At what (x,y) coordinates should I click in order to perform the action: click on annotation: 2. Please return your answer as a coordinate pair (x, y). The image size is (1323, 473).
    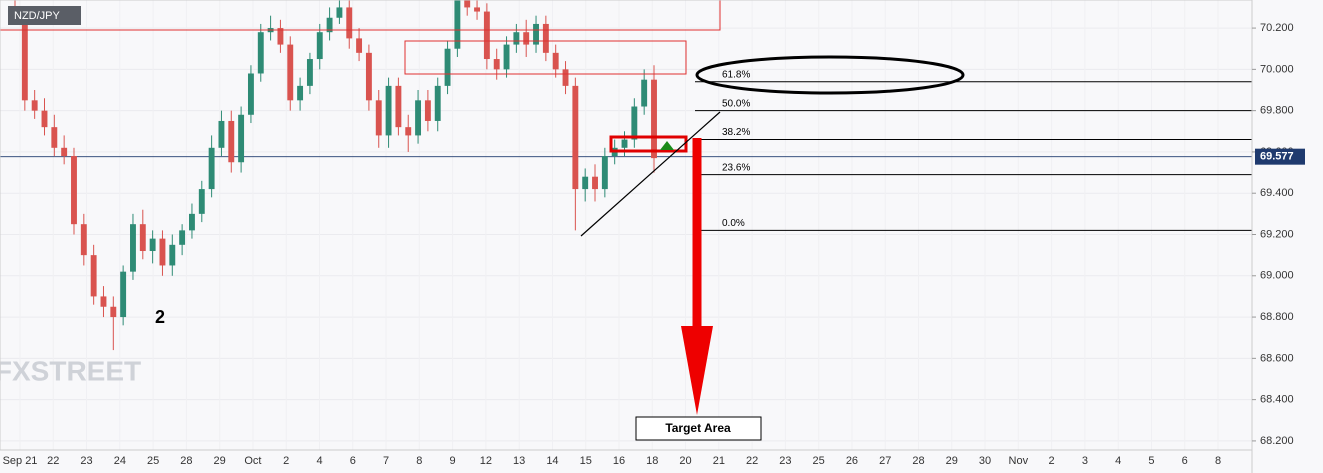
    Looking at the image, I should click on (160, 317).